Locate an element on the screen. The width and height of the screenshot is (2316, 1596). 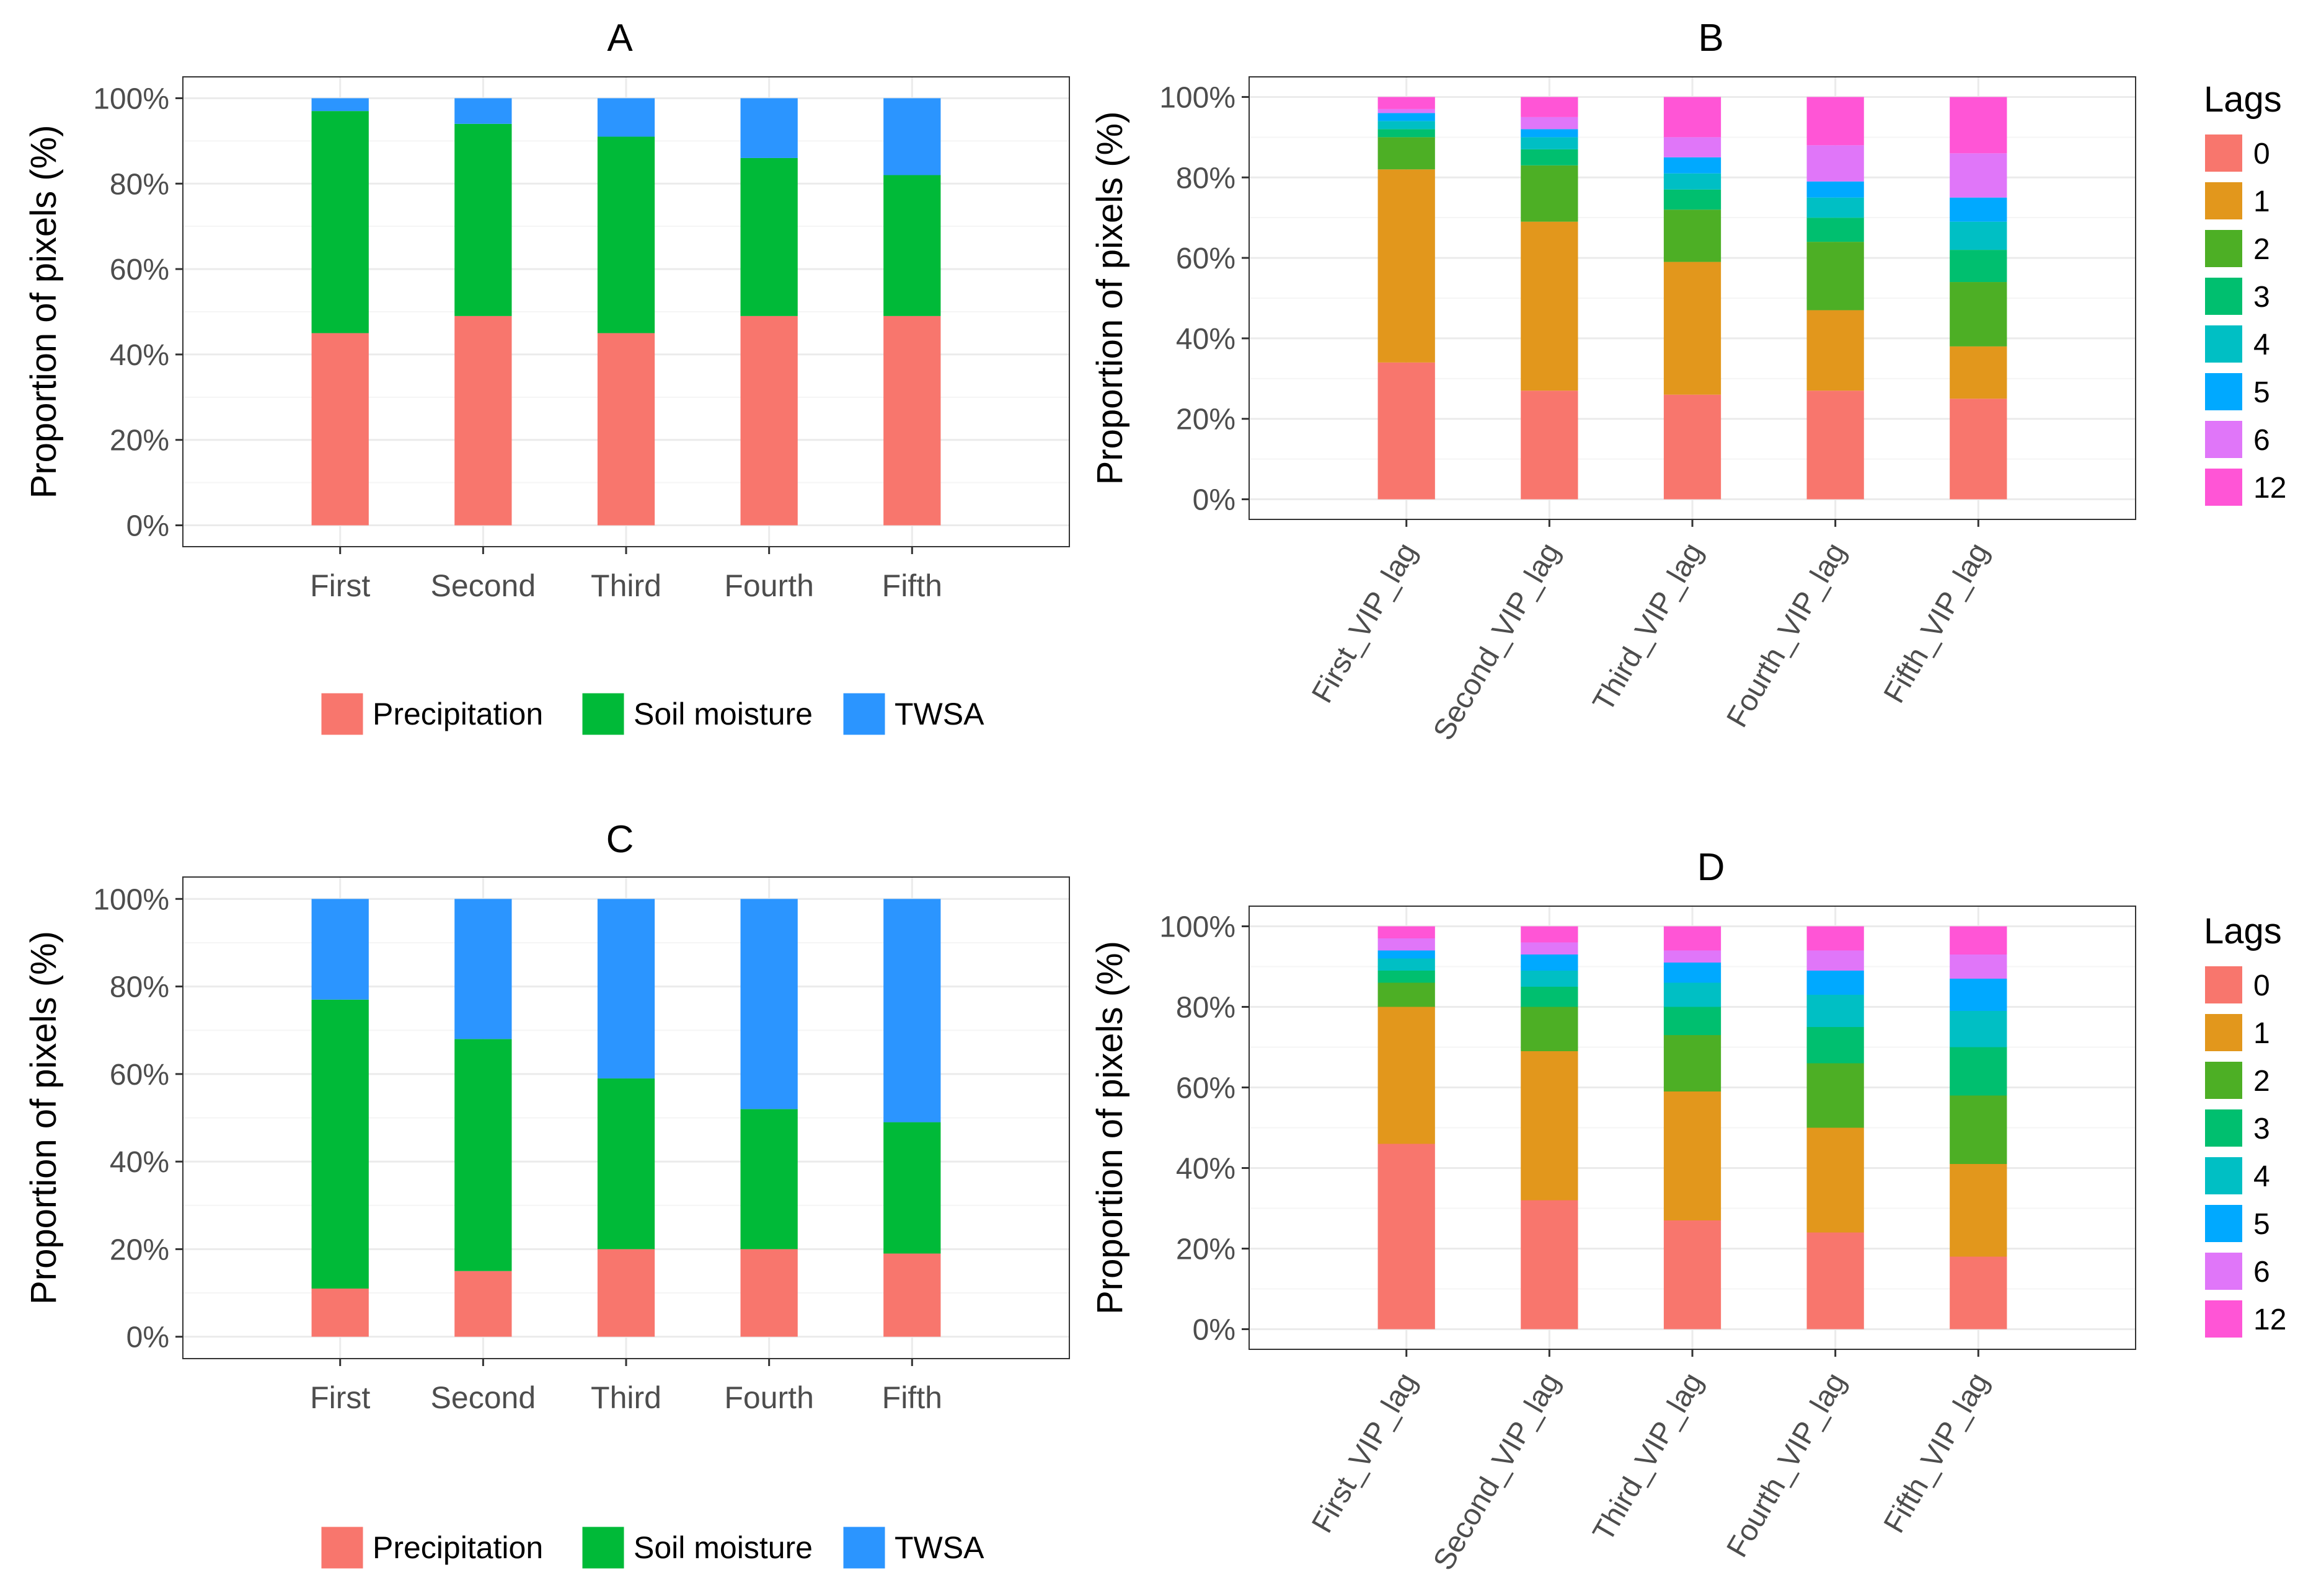
x-tick-label: Fourth is located at coordinates (769, 1397).